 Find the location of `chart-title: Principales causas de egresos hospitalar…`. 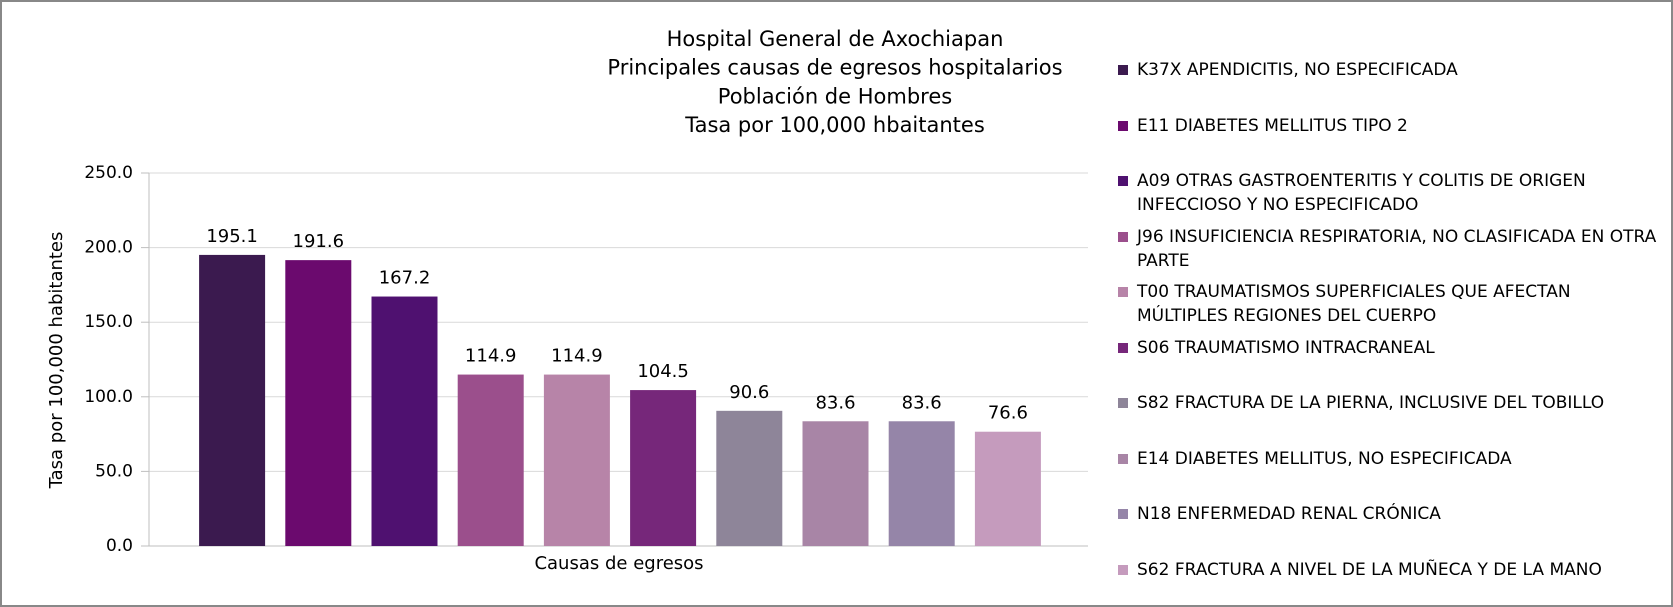

chart-title: Principales causas de egresos hospitalar… is located at coordinates (834, 68).